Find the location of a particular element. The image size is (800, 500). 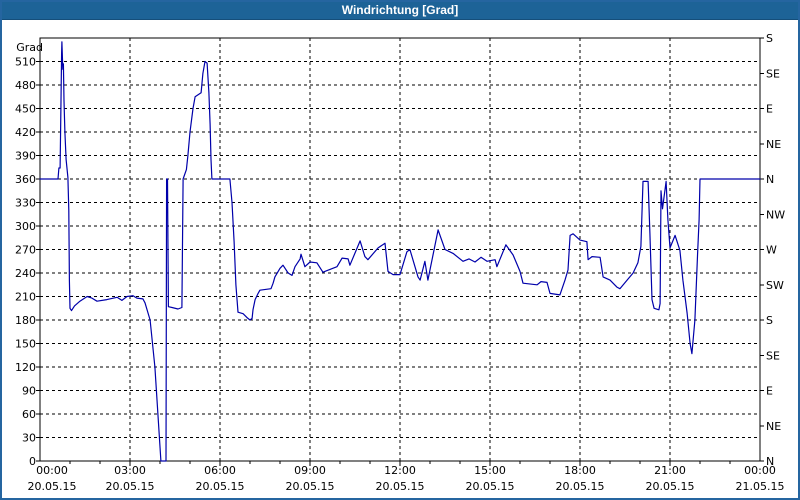

y-left-tick-label: 0 is located at coordinates (32, 461).